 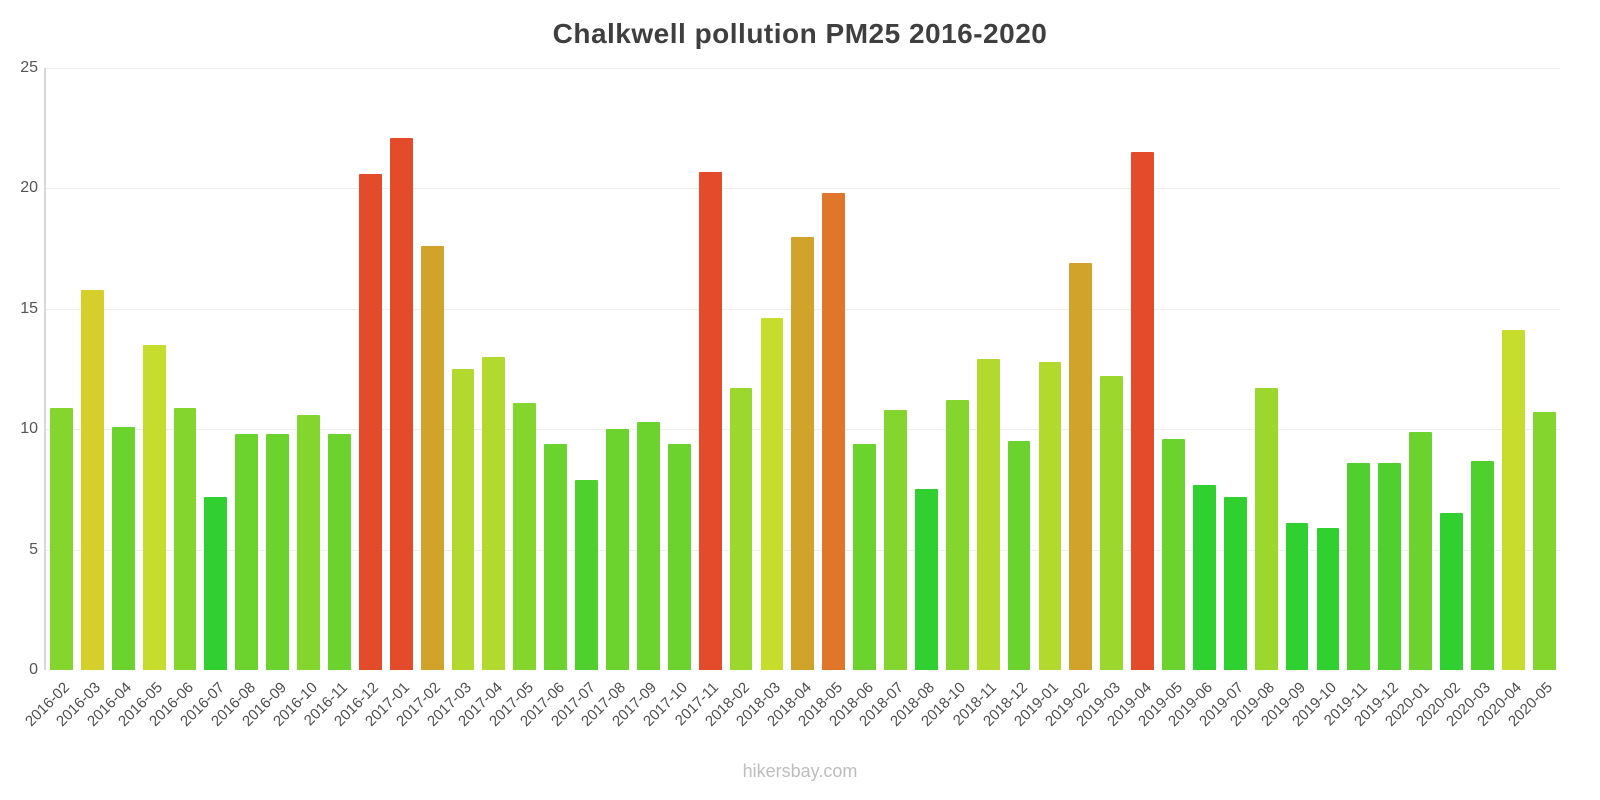 I want to click on bar-slot: 2019-08, so click(x=1254, y=399).